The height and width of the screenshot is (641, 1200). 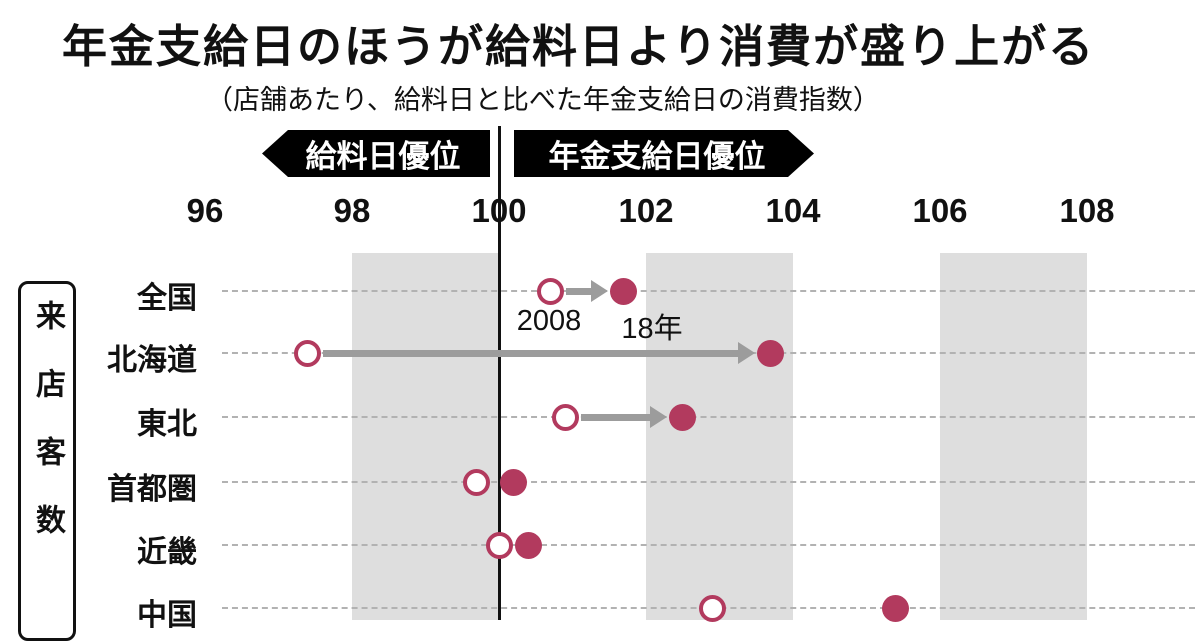 I want to click on x-tick-label: 102, so click(x=646, y=210).